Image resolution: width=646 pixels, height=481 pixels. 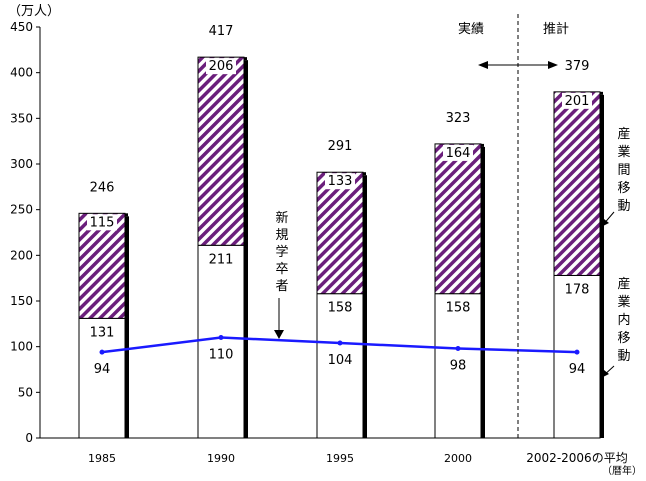 I want to click on y-tick-label: 0, so click(x=29, y=438).